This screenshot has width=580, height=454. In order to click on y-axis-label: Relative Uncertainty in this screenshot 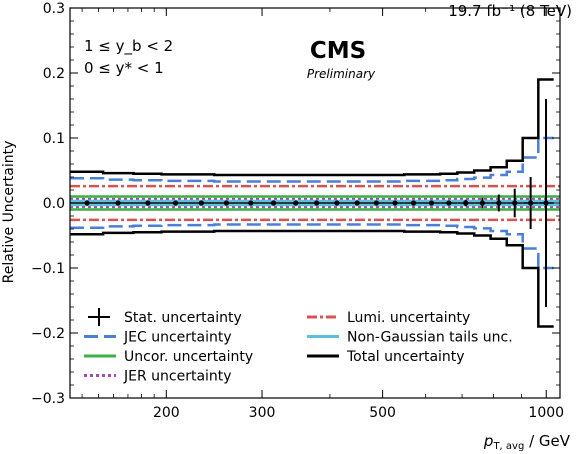, I will do `click(9, 212)`.